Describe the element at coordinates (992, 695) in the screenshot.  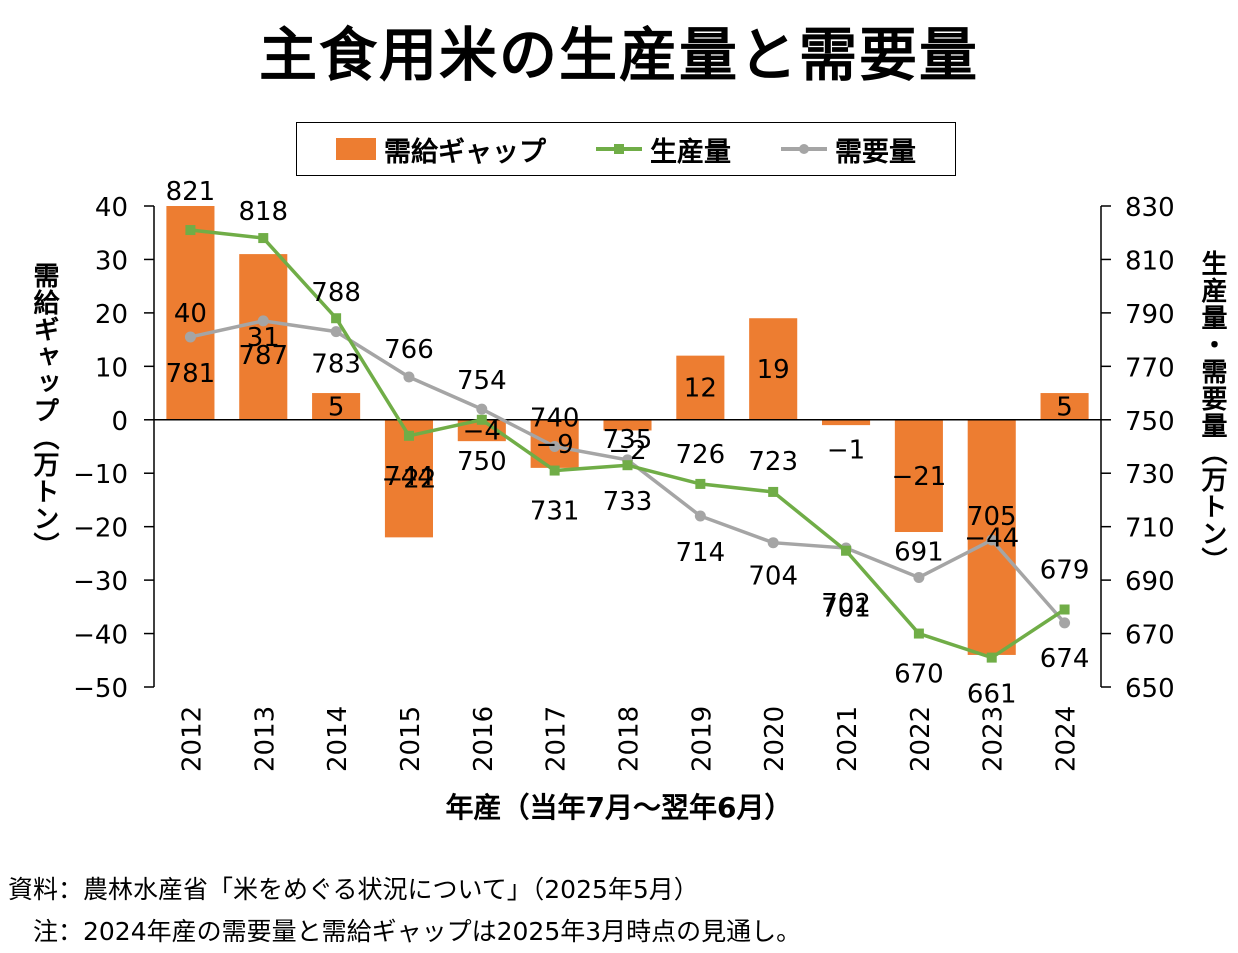
I see `production-data-label: 661` at that location.